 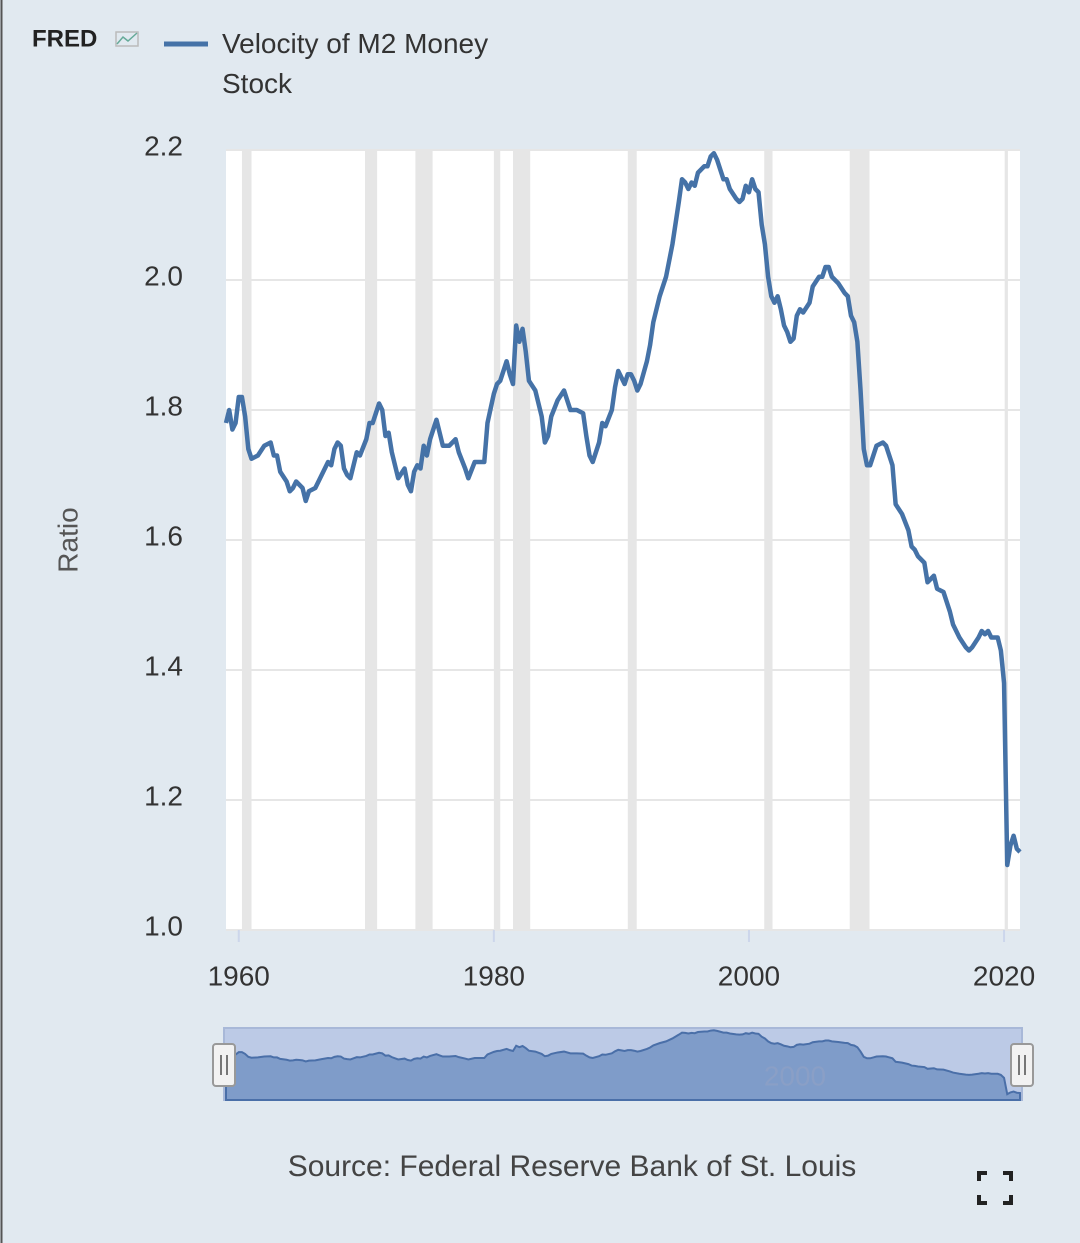 I want to click on x-tick-label: 1980, so click(x=494, y=975).